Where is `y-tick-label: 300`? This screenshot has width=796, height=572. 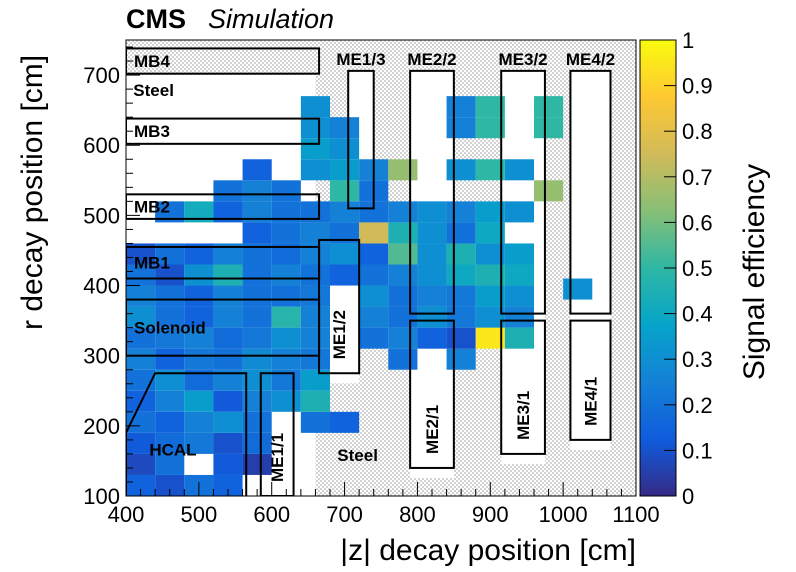 y-tick-label: 300 is located at coordinates (101, 356).